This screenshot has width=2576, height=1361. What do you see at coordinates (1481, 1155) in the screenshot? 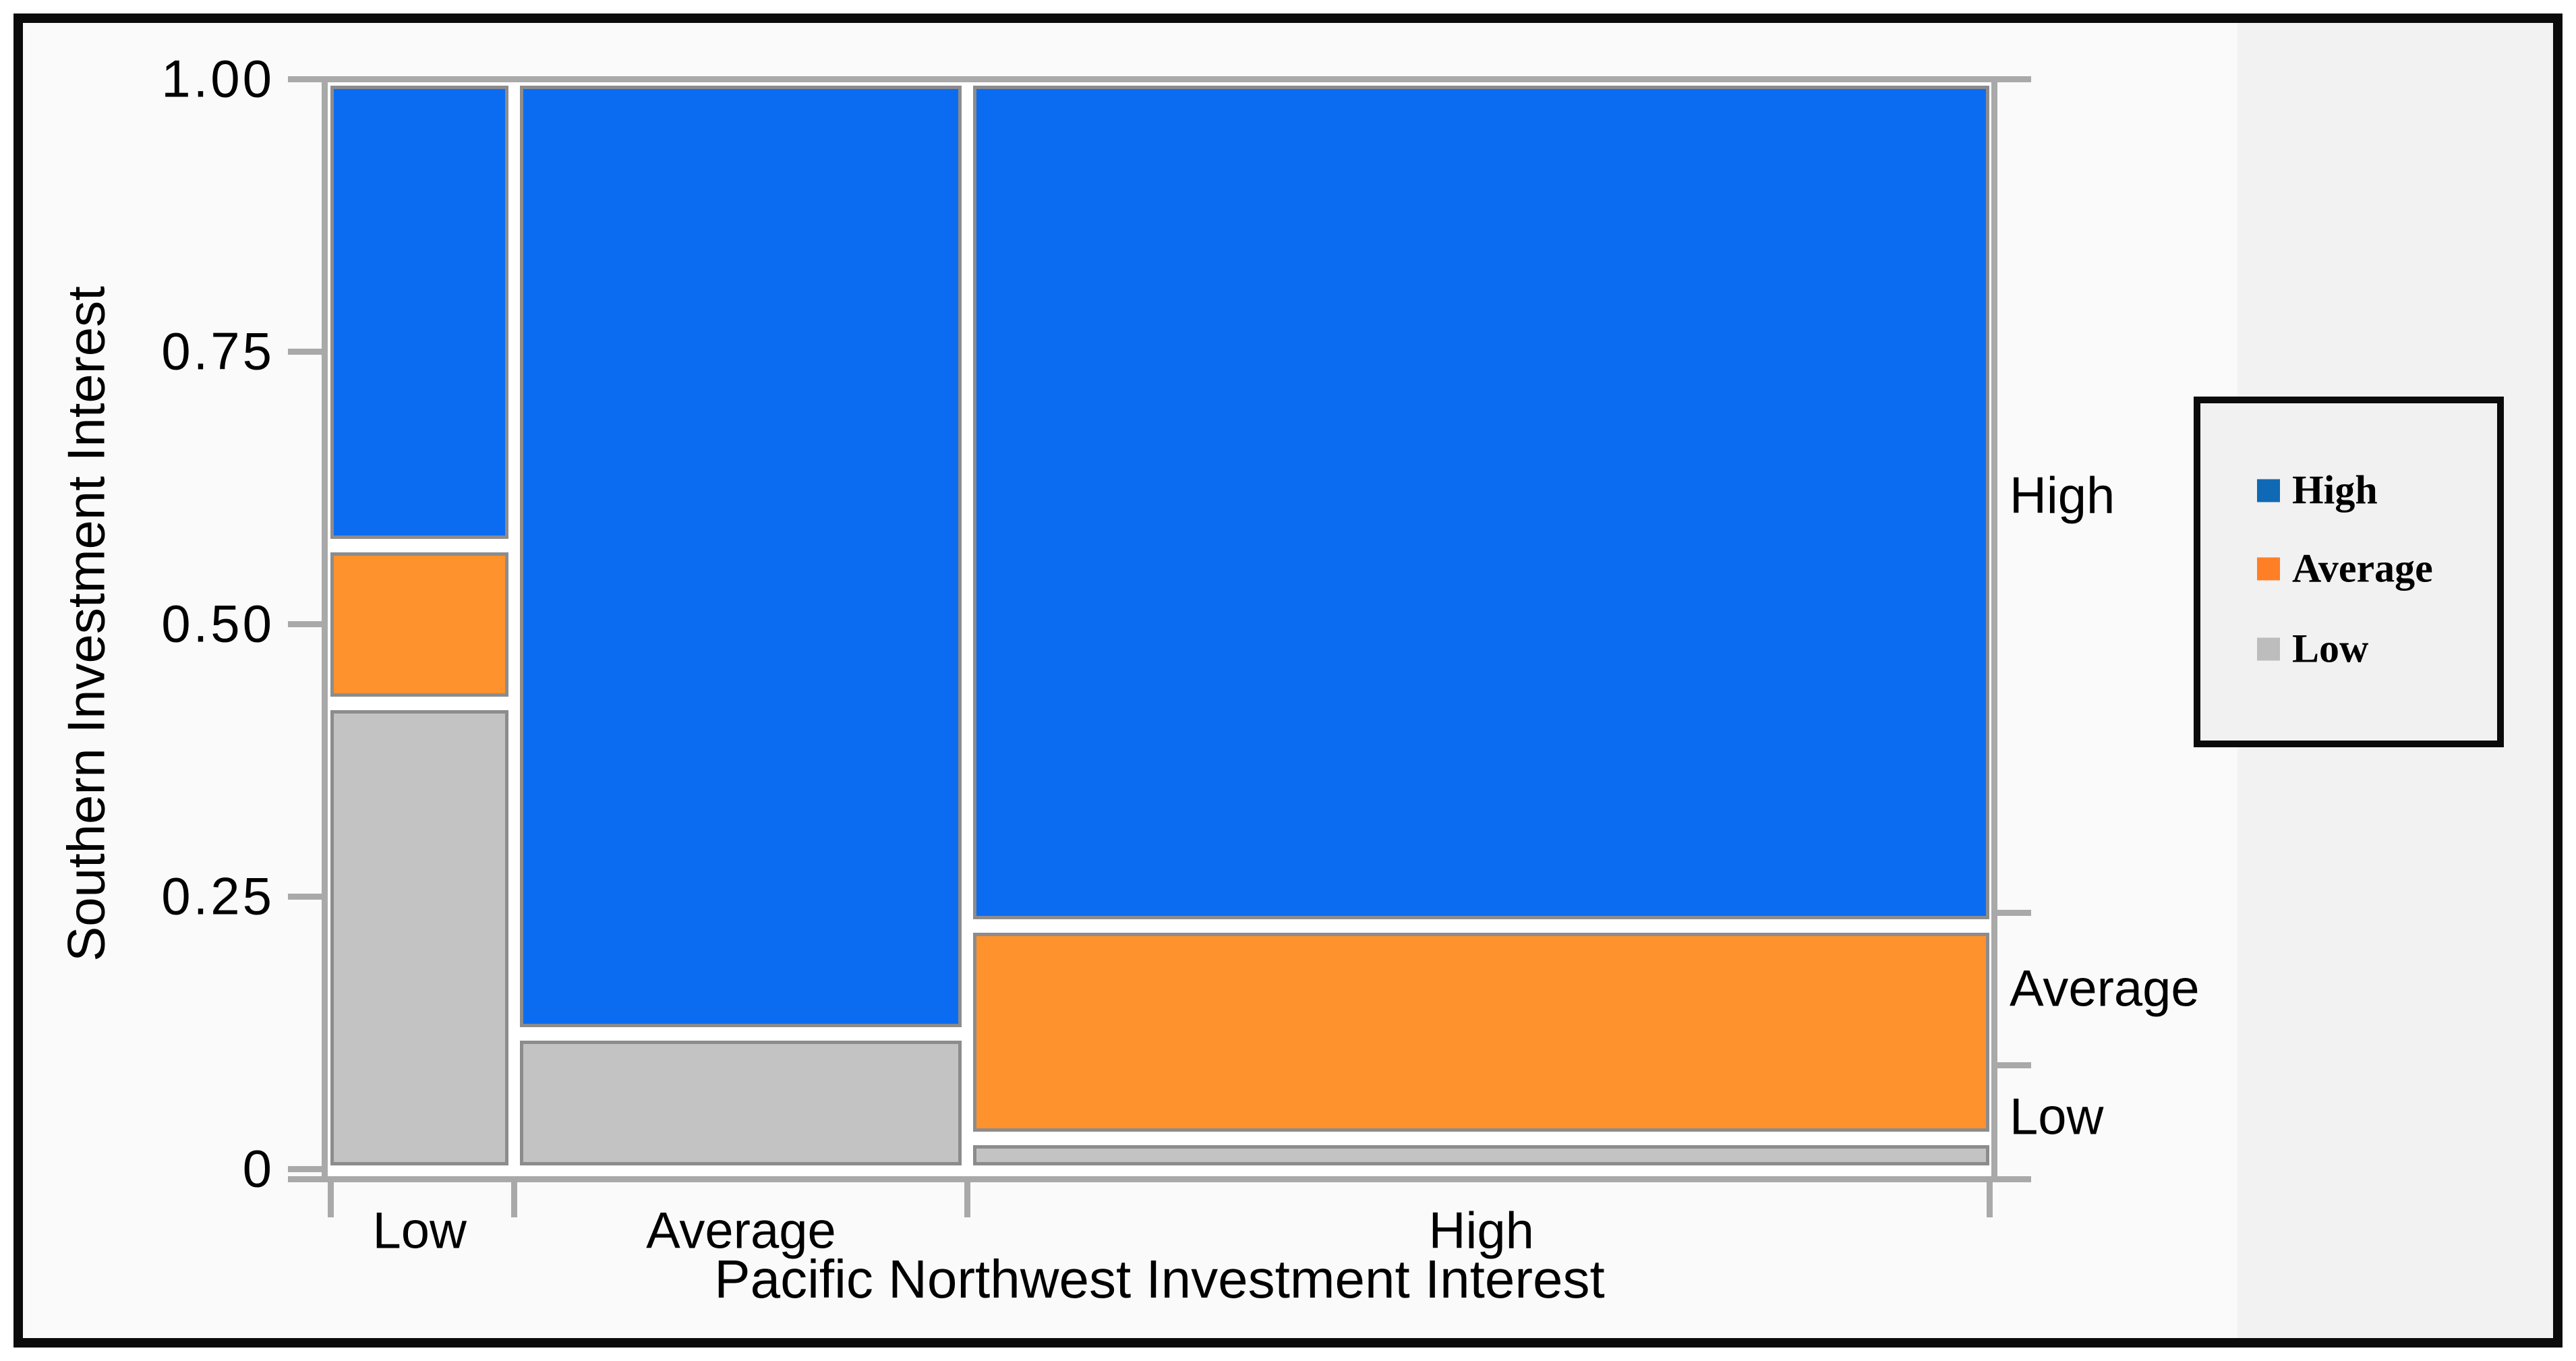
I see `mosaic-cell-high-low` at bounding box center [1481, 1155].